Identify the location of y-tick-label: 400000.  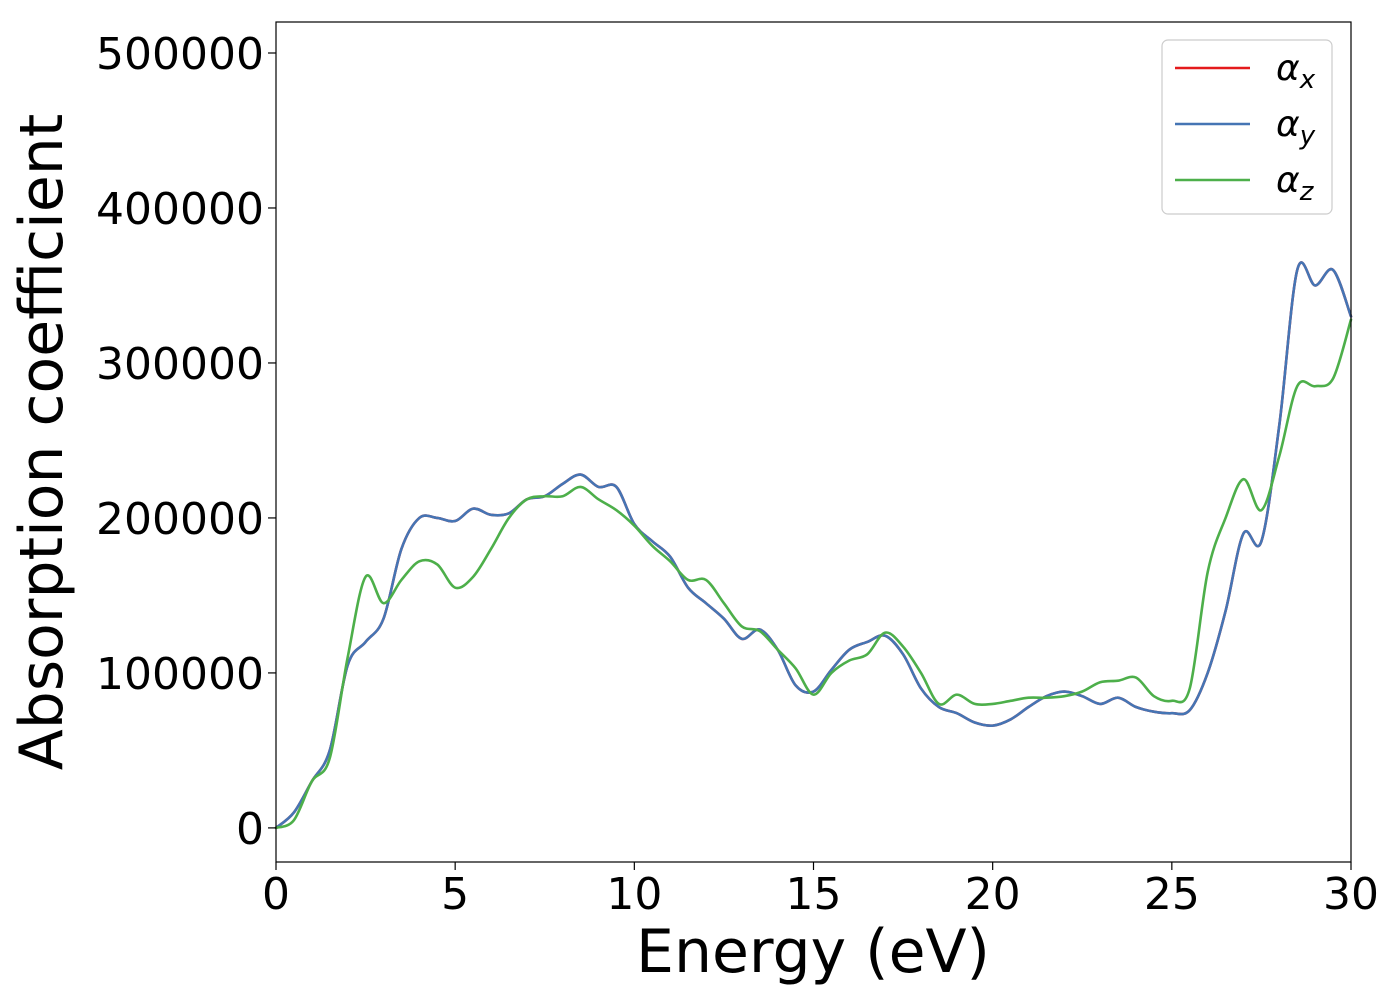
(180, 209).